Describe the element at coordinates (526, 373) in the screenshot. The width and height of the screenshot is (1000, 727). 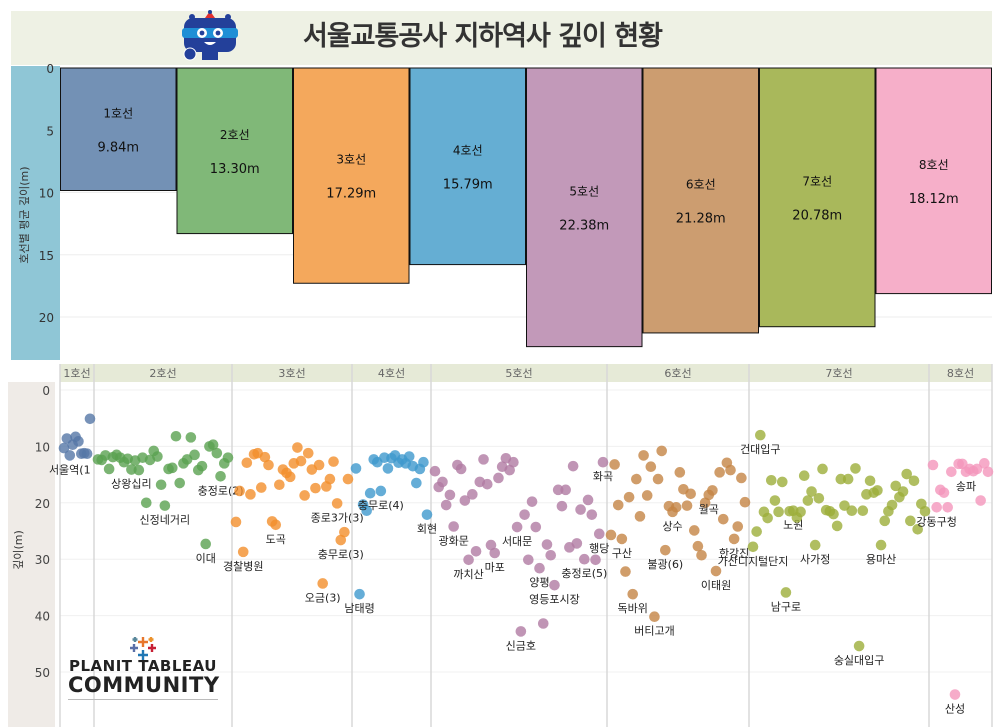
I see `line-header-band` at that location.